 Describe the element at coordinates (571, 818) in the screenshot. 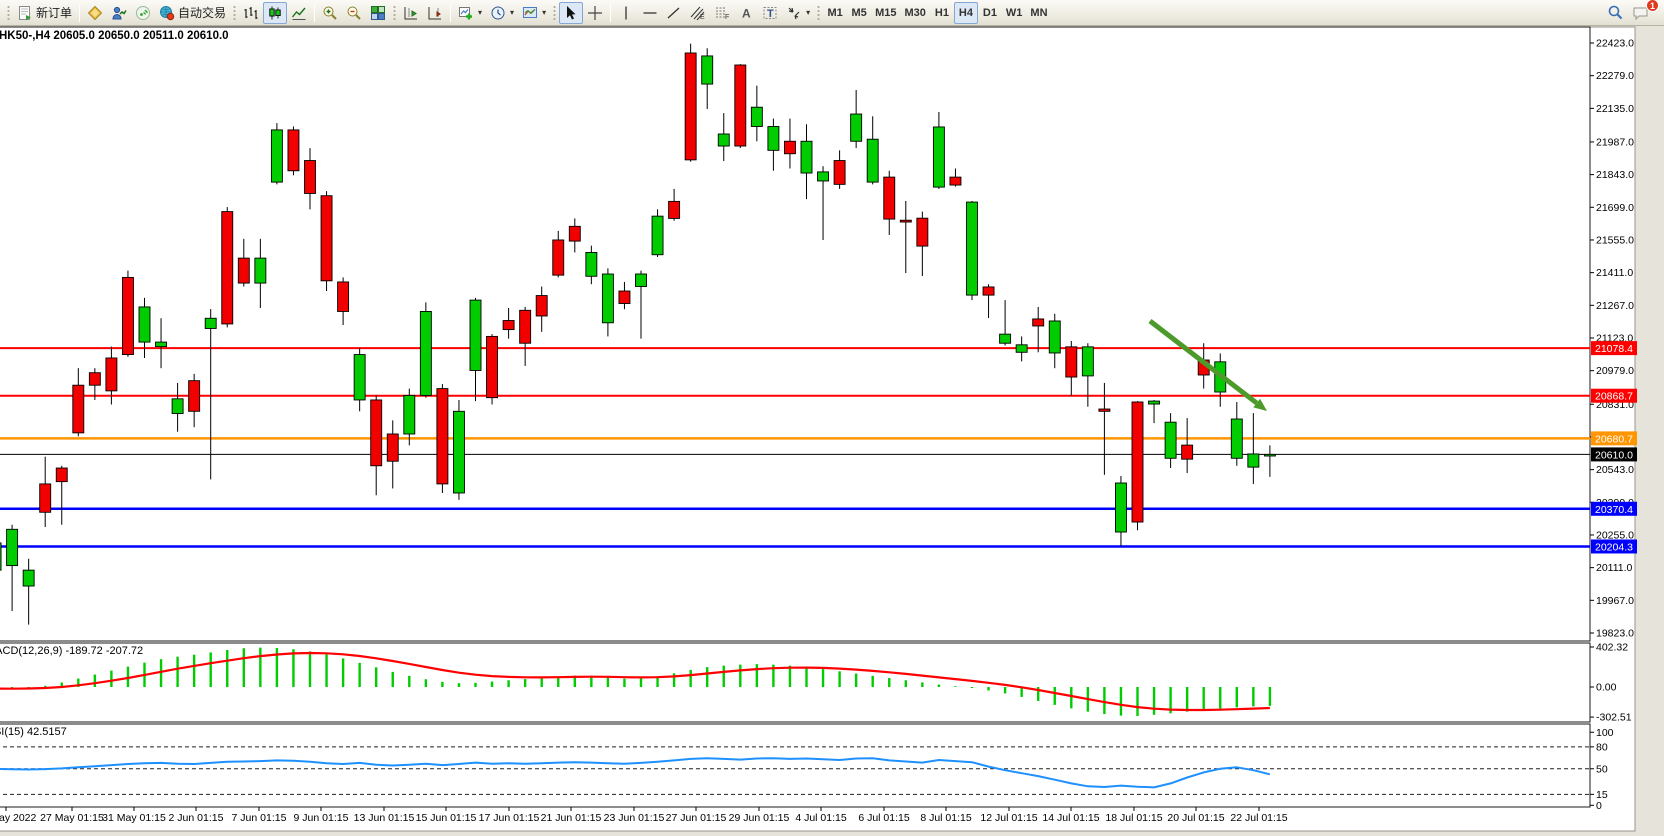

I see `time-label: 21 Jun 01:15` at that location.